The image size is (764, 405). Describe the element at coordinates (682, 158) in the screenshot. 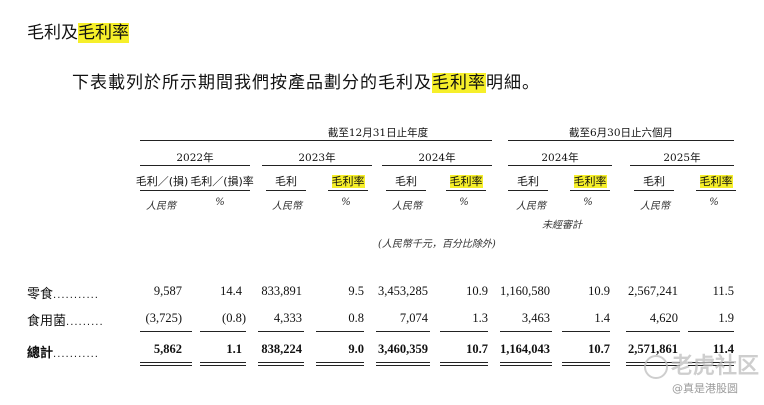

I see `year-header: 2025年` at that location.